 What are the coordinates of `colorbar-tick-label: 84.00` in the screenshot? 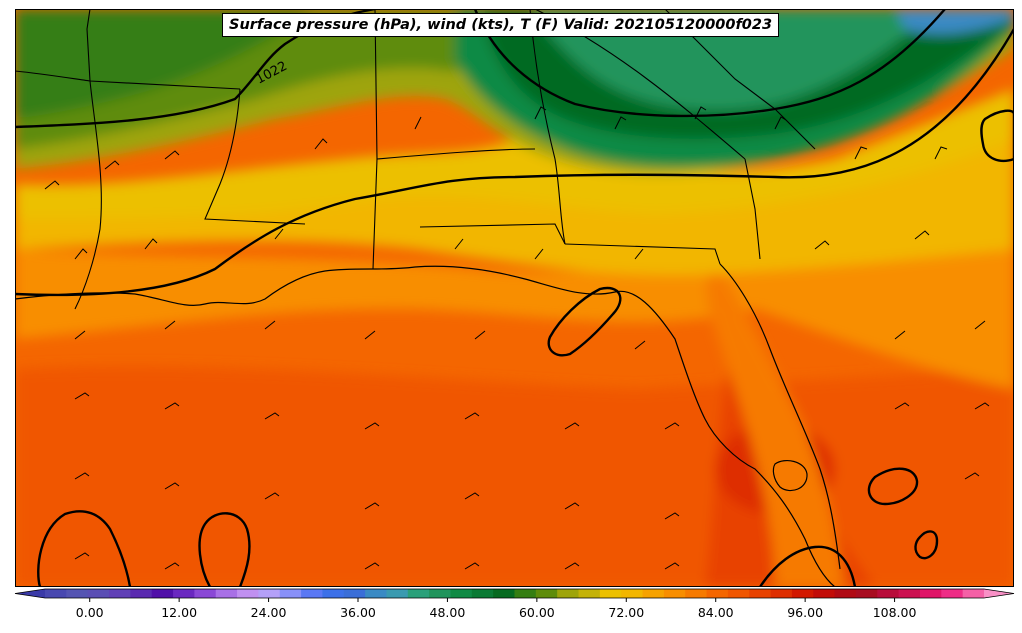 It's located at (716, 612).